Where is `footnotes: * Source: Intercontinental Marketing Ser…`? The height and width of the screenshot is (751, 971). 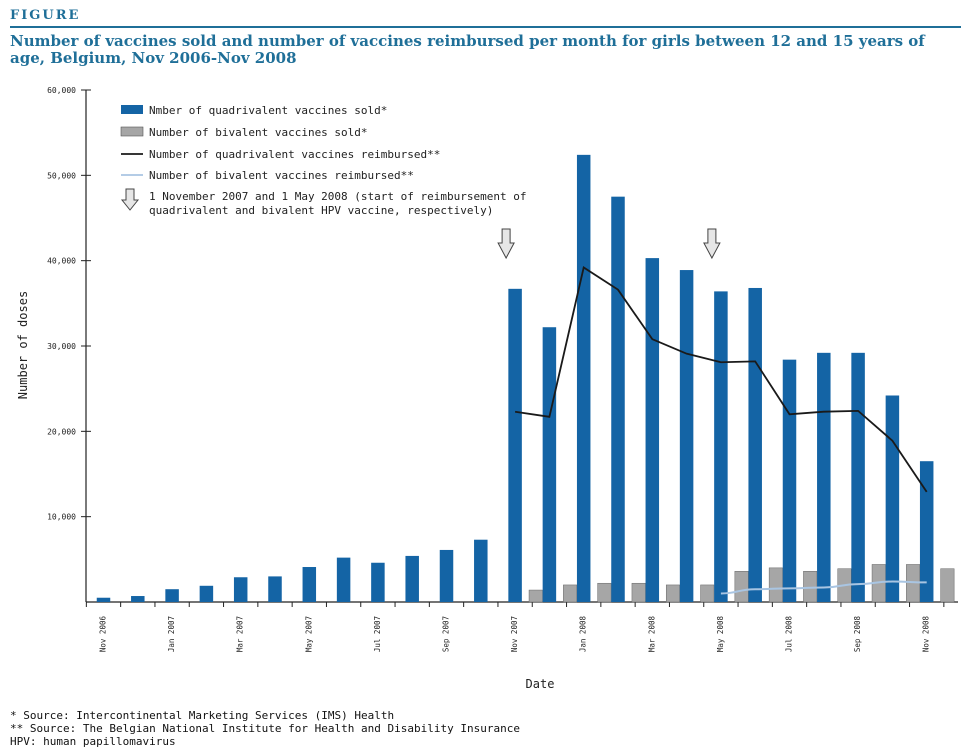
footnotes: * Source: Intercontinental Marketing Ser… is located at coordinates (265, 728).